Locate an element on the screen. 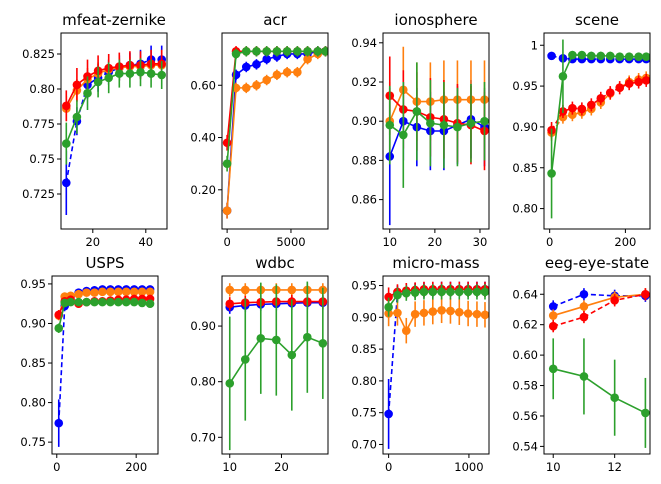 Image resolution: width=661 pixels, height=484 pixels. series-red is located at coordinates (598, 106).